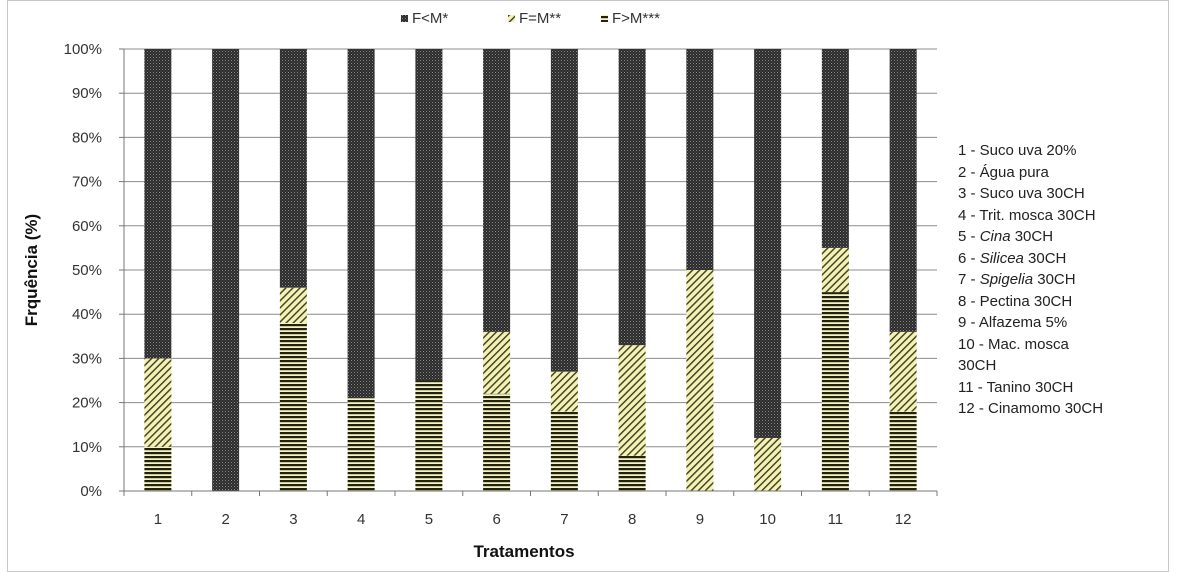 The image size is (1177, 573). What do you see at coordinates (540, 18) in the screenshot?
I see `legend-label: F=M**` at bounding box center [540, 18].